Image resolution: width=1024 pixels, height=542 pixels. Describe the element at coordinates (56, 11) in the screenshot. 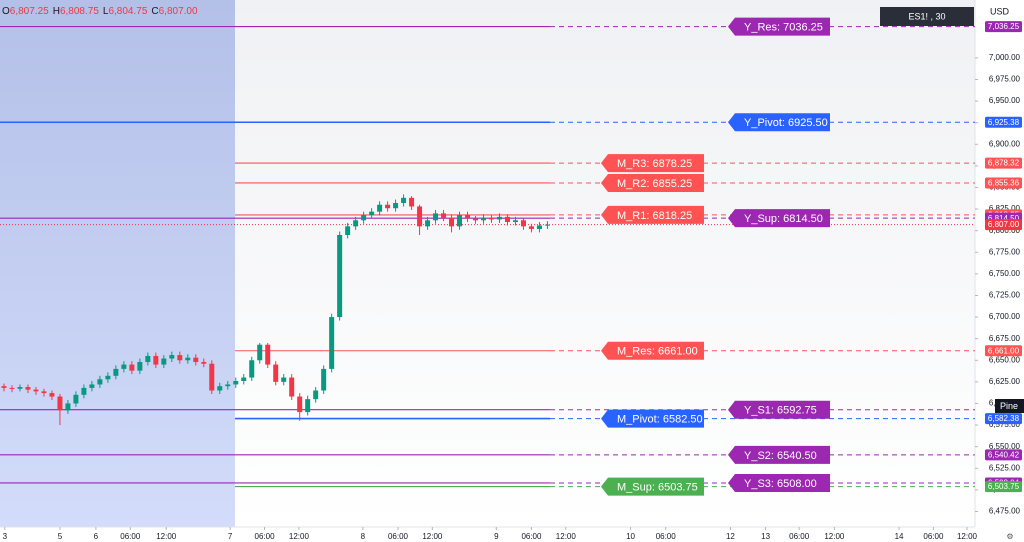

I see `legend-key: H` at that location.